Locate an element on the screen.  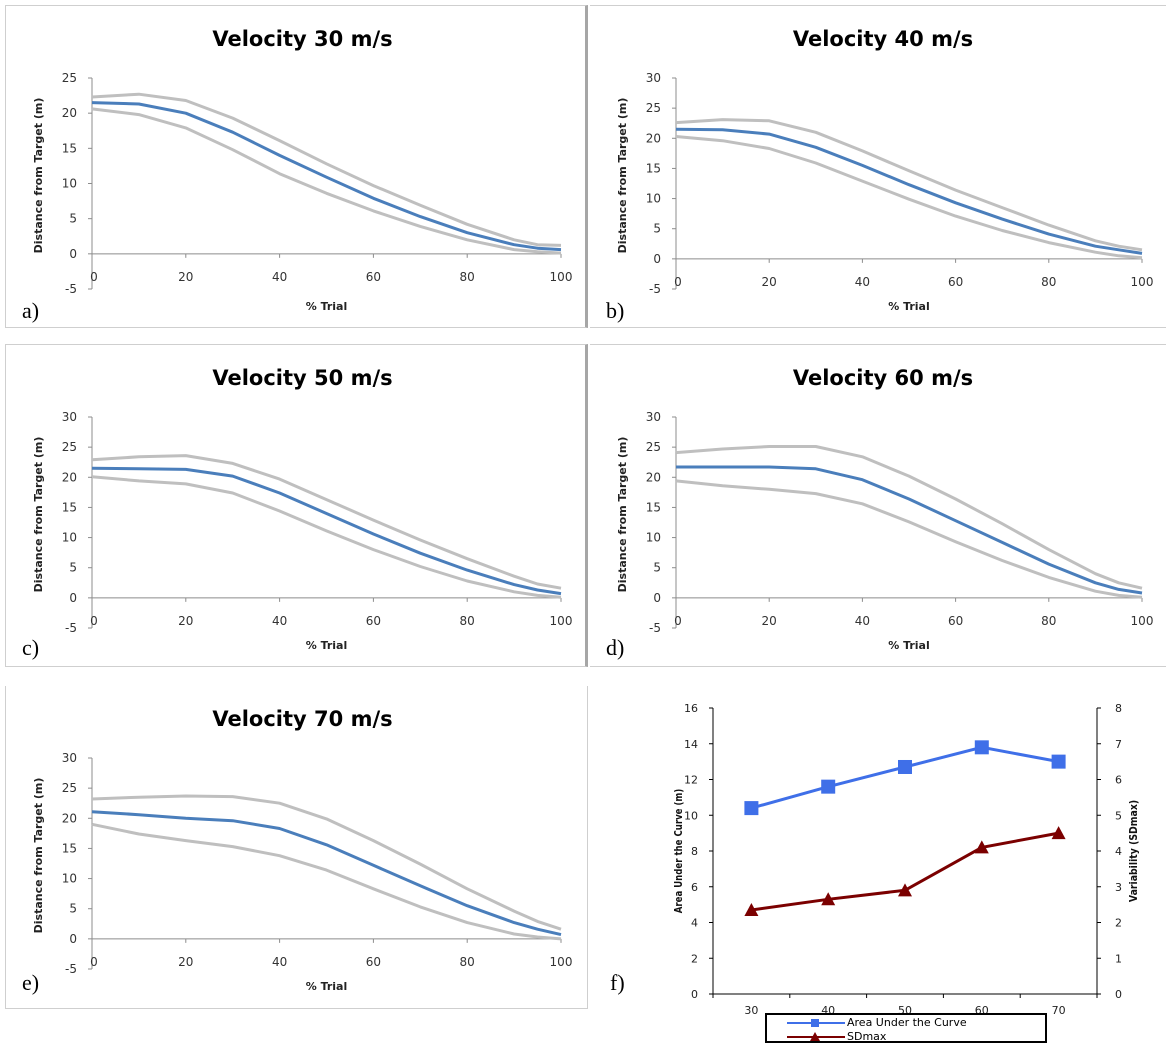
chart-b-ytick-label: 5 is located at coordinates (657, 229).